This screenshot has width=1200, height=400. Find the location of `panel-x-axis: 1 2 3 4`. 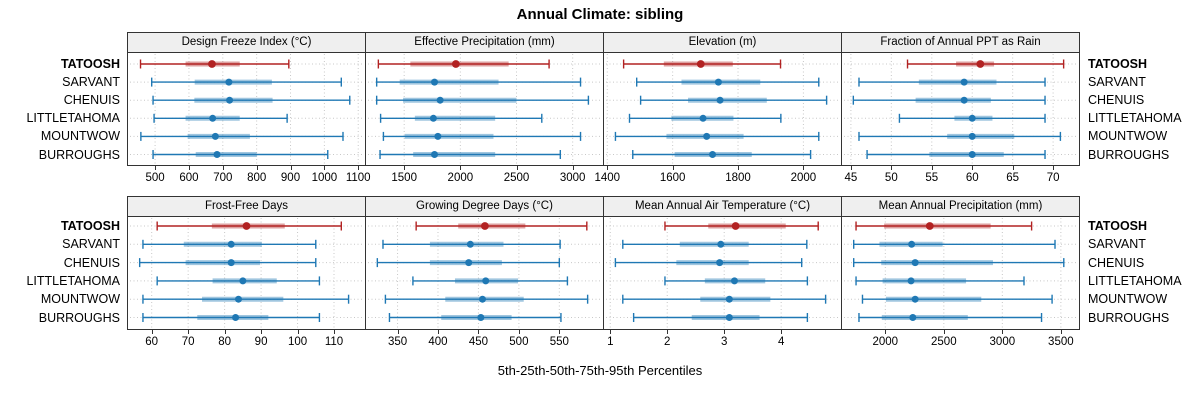

panel-x-axis: 1 2 3 4 is located at coordinates (722, 343).